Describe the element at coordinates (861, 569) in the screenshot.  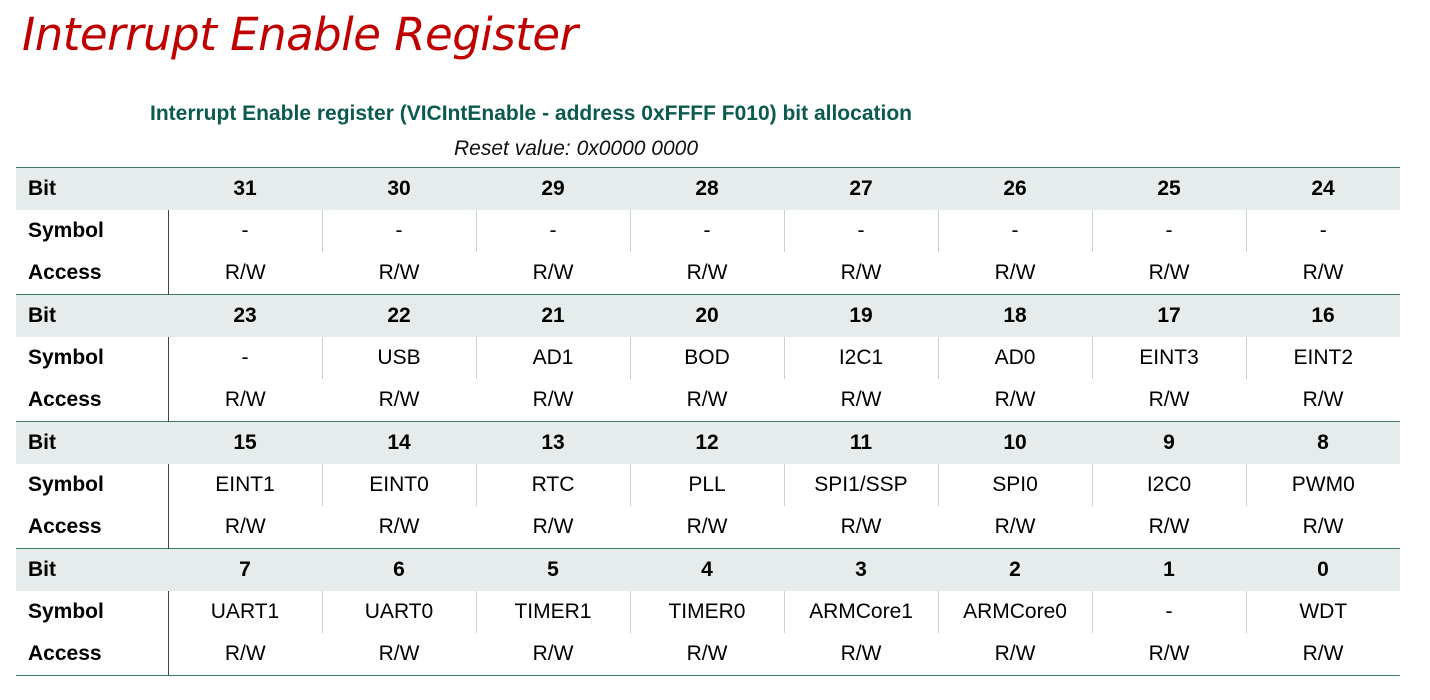
I see `bit-cell: 3` at that location.